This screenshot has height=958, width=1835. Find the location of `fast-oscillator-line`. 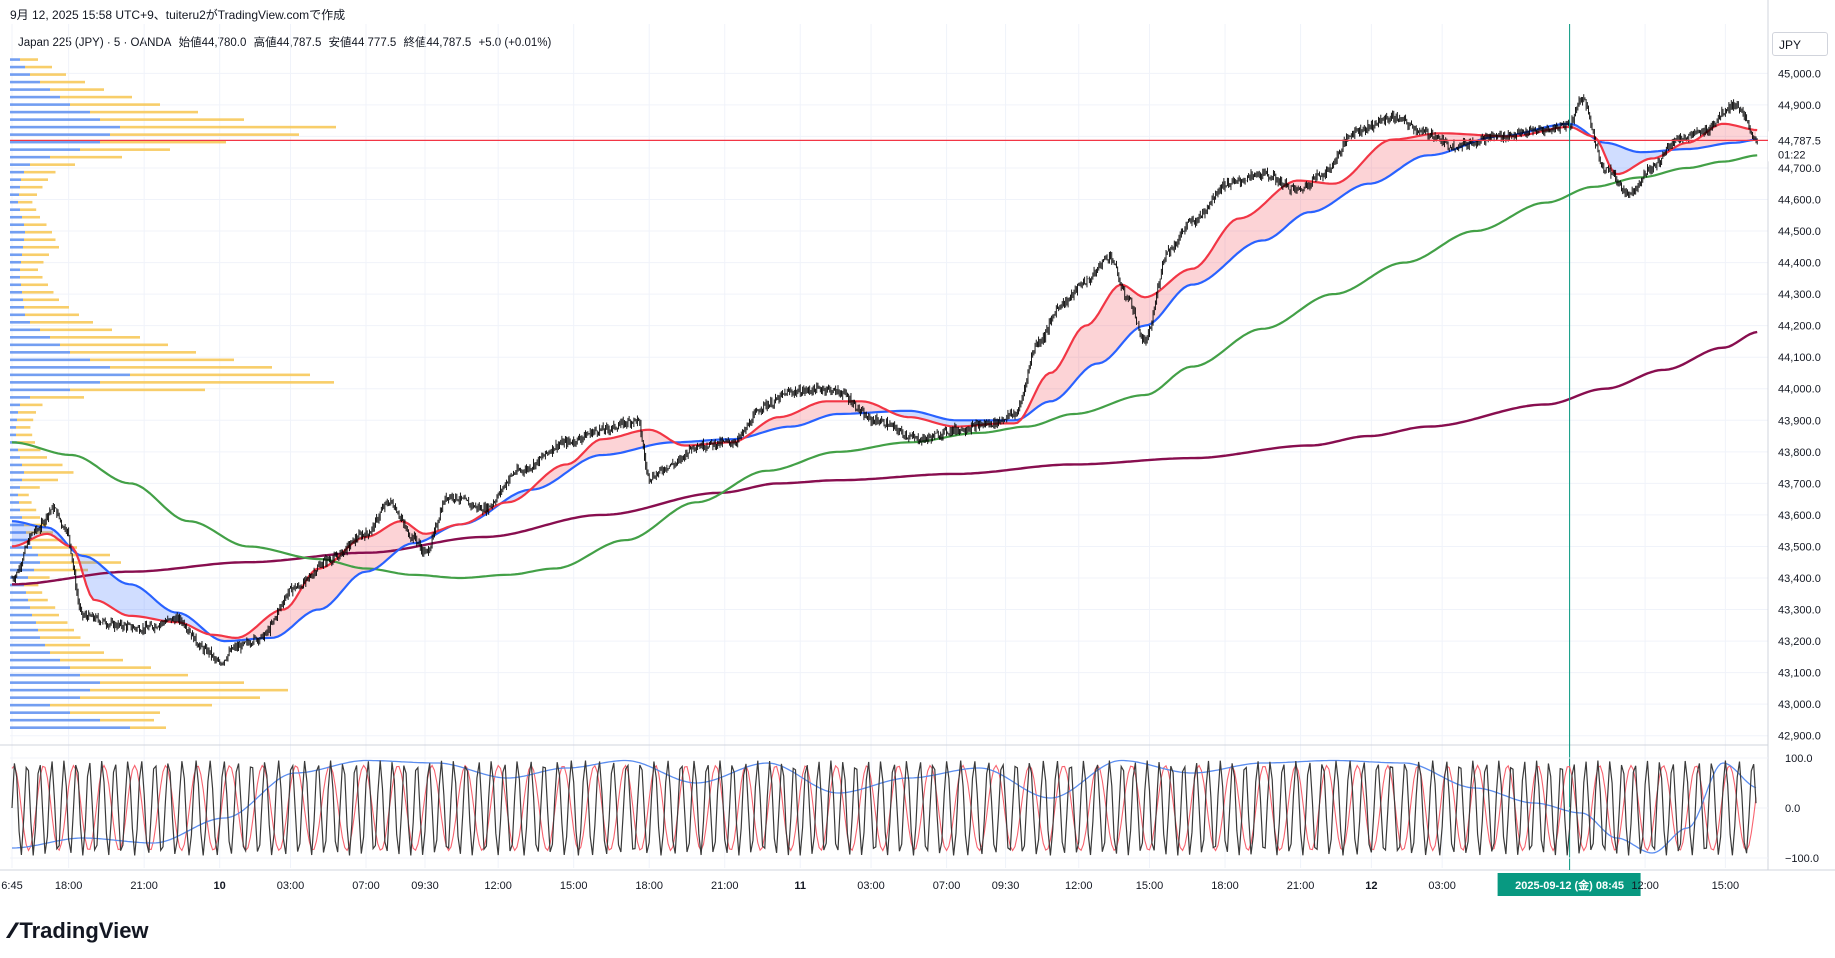

fast-oscillator-line is located at coordinates (884, 808).